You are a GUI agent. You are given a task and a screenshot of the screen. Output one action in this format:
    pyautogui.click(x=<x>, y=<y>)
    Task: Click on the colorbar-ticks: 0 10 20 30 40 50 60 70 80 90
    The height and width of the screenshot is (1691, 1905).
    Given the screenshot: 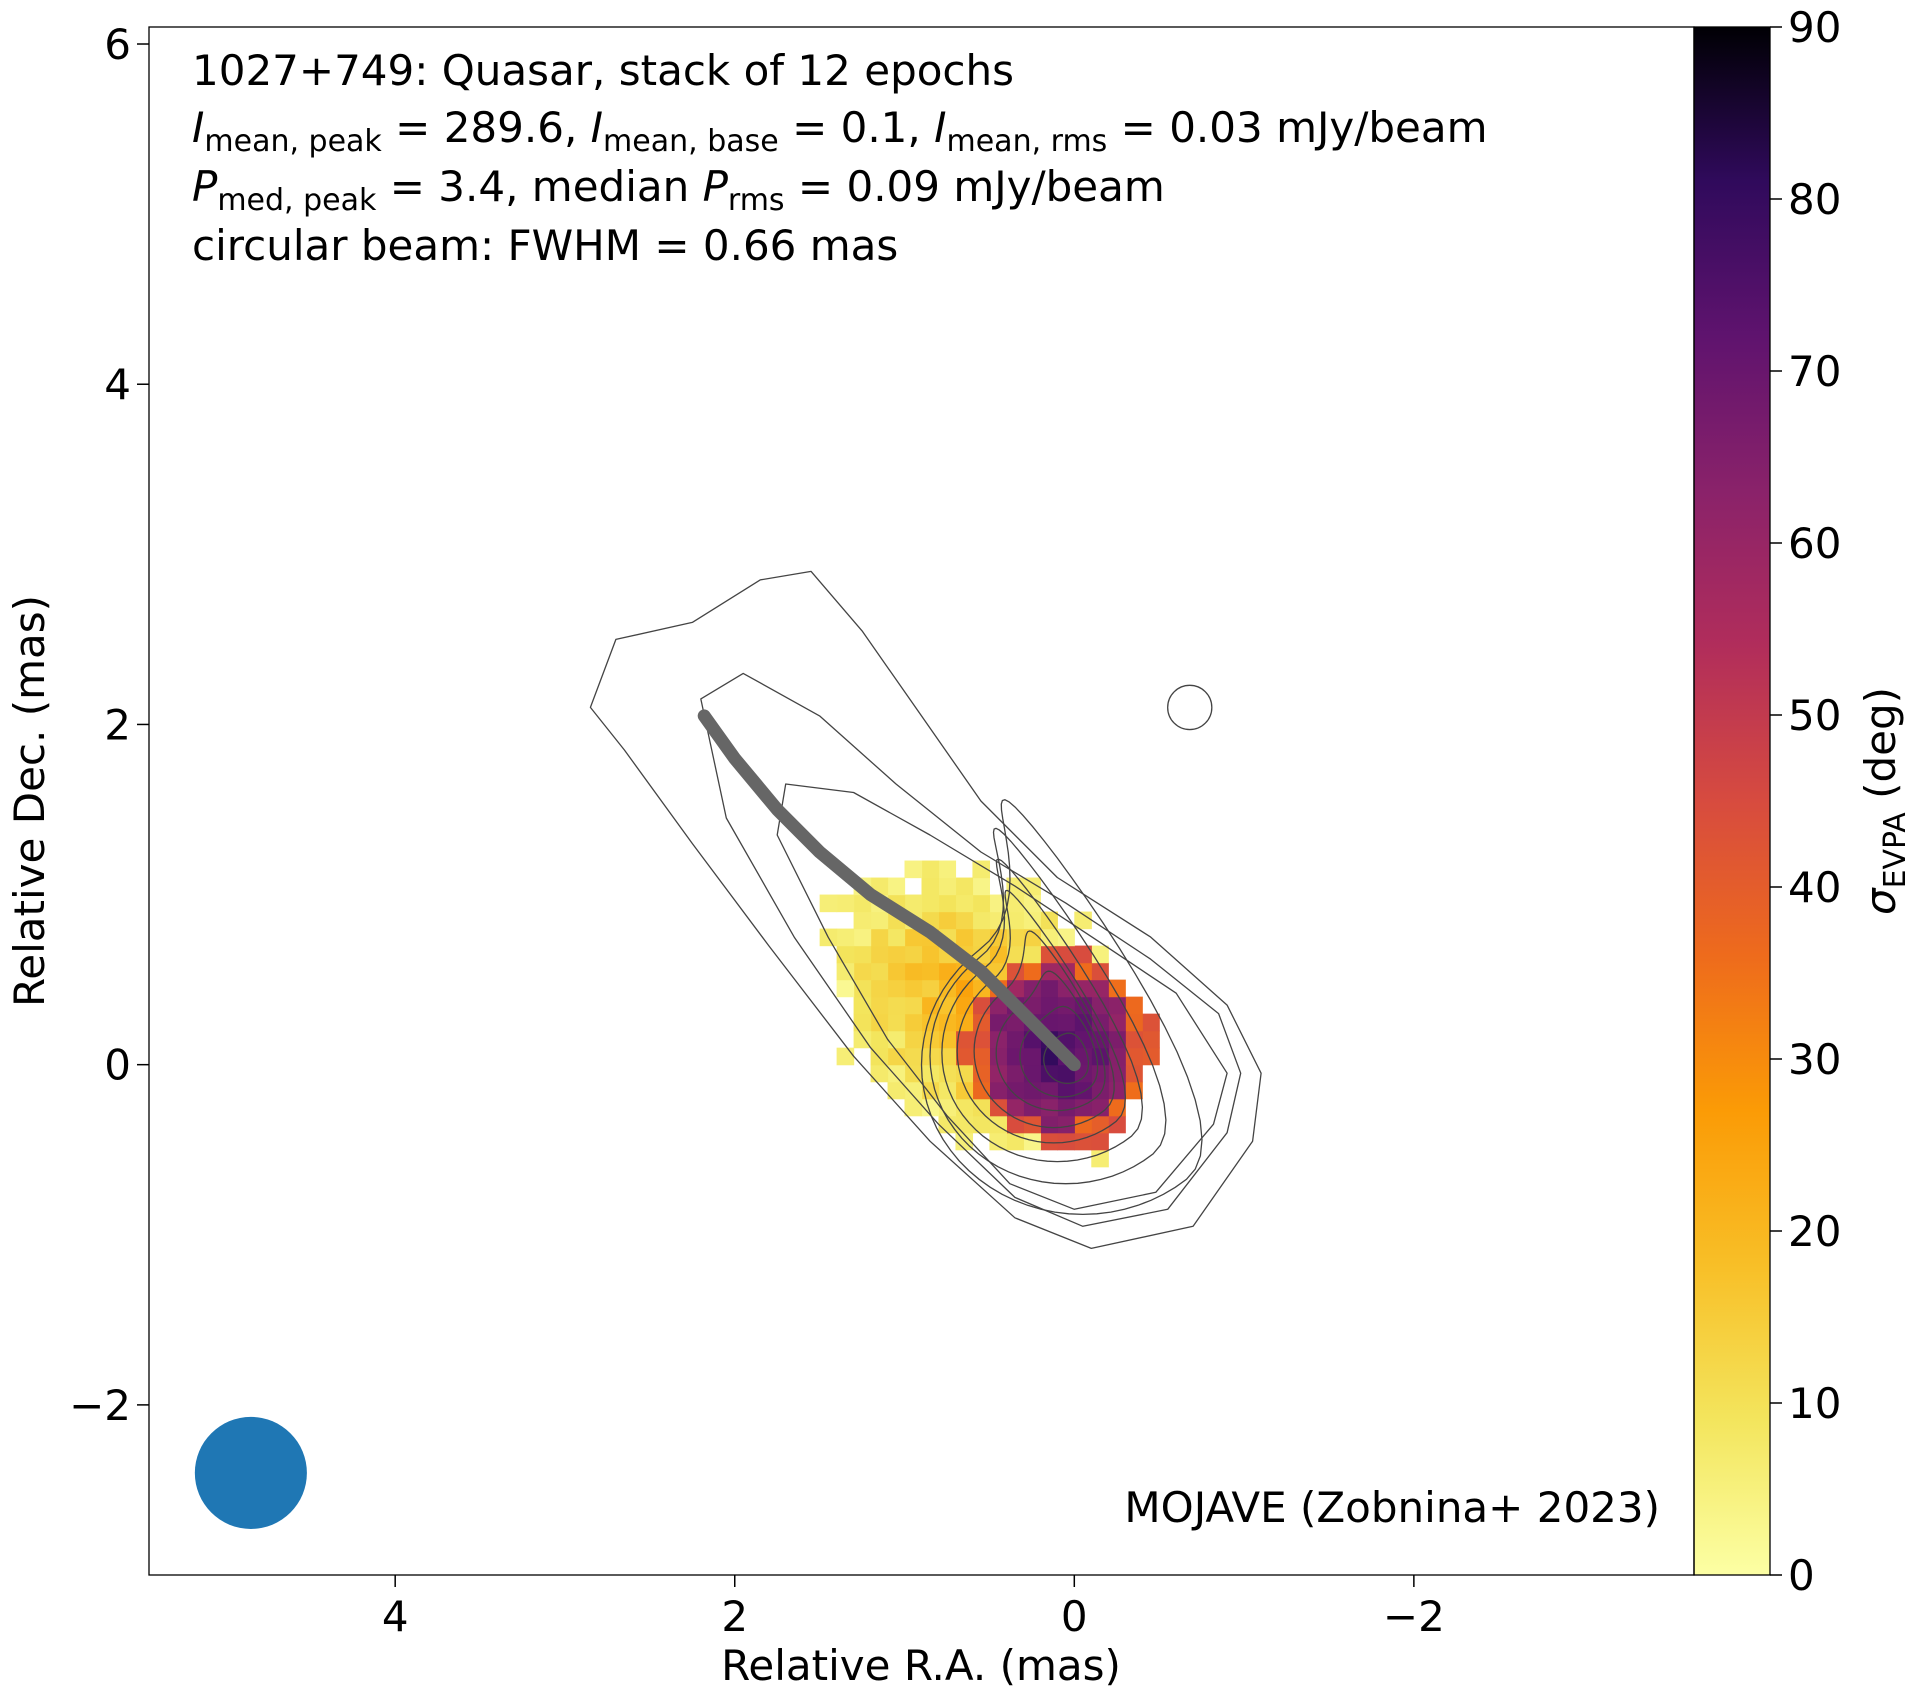 What is the action you would take?
    pyautogui.click(x=1805, y=801)
    